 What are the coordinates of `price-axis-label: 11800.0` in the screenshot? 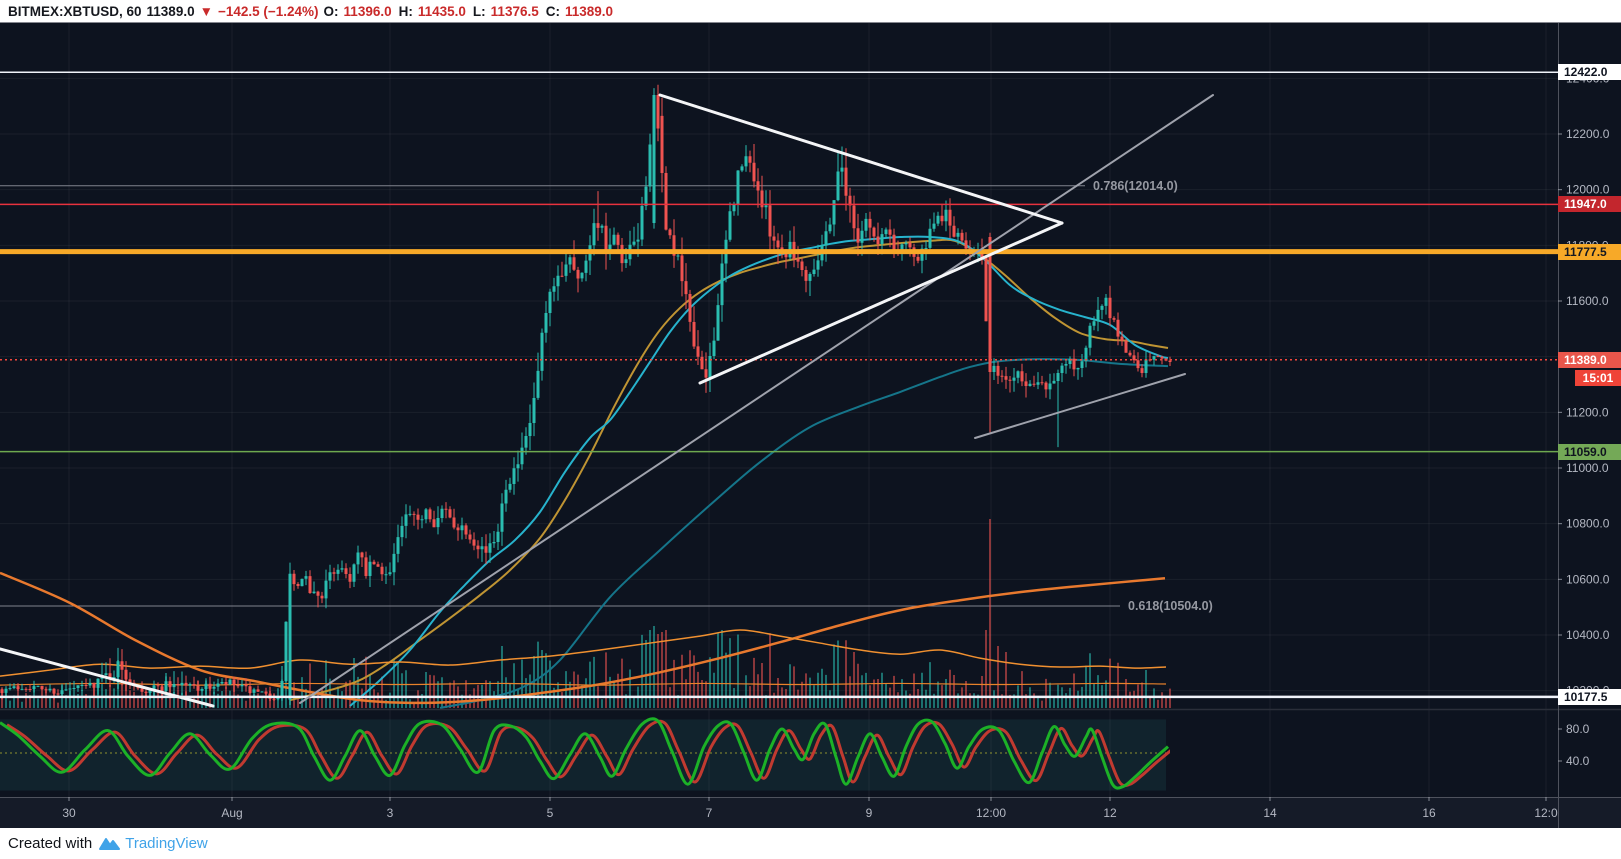 It's located at (1587, 245).